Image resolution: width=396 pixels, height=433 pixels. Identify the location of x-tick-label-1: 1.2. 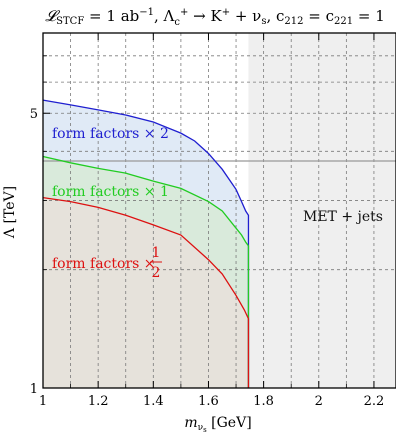
(98, 401).